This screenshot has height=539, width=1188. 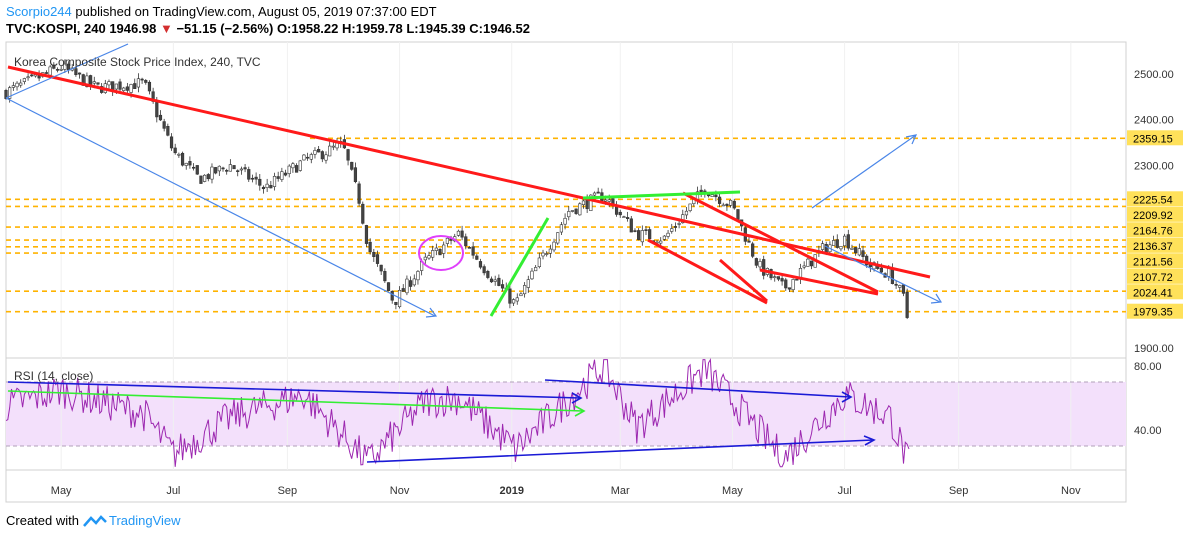 What do you see at coordinates (519, 267) in the screenshot?
I see `green-uptrend-line` at bounding box center [519, 267].